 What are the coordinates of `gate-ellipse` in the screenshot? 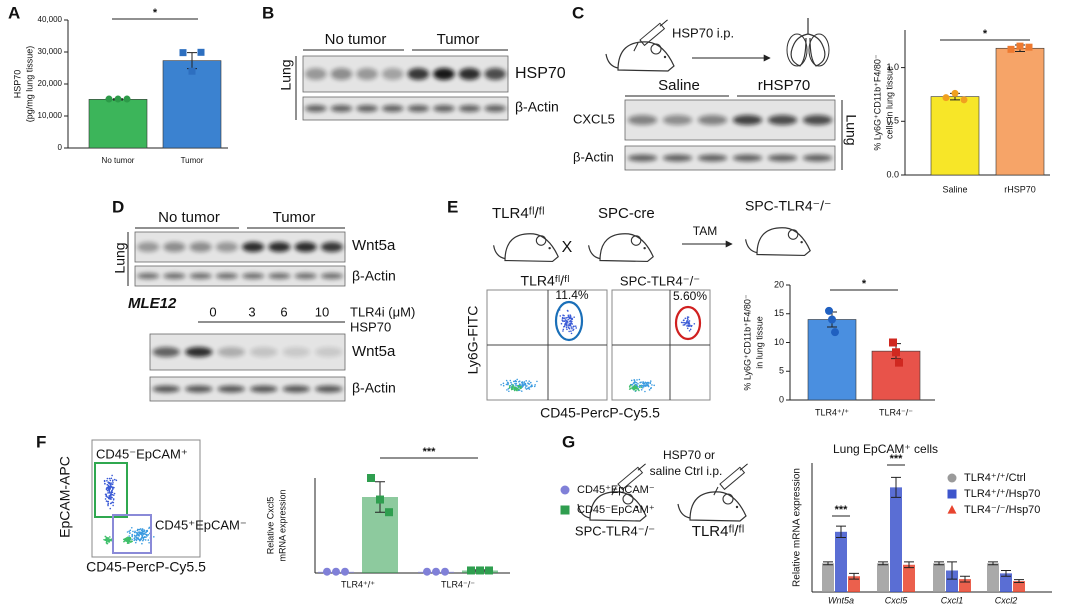 It's located at (688, 323).